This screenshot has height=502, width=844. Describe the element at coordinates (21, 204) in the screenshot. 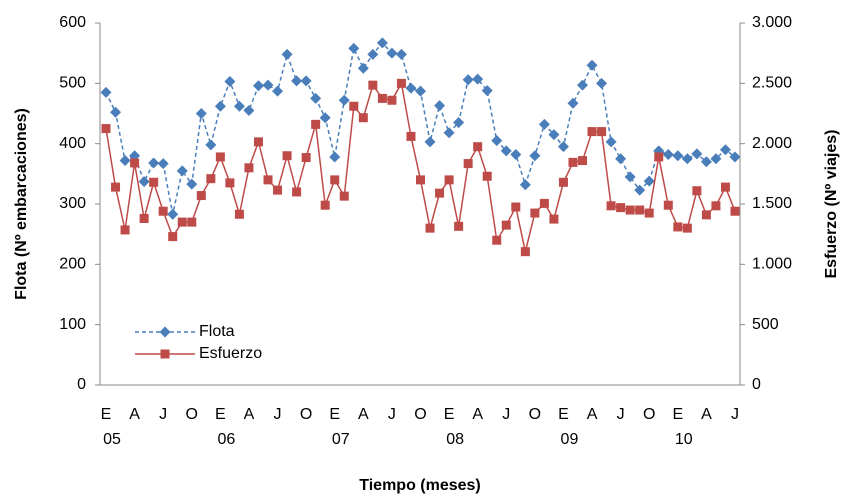

I see `y-axis-title: Flota (Nº embarcaciones)` at that location.